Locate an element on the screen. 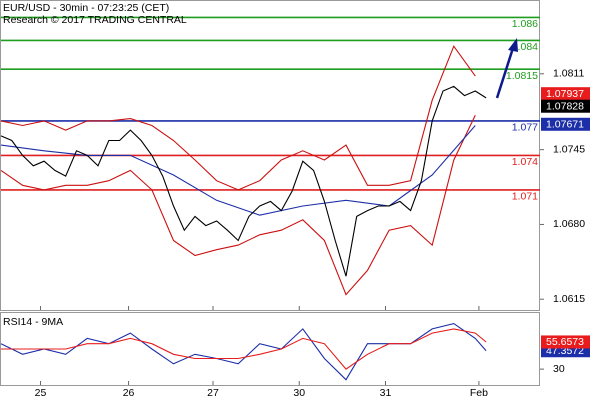 Image resolution: width=590 pixels, height=400 pixels. y-tick-label: 1.0615 is located at coordinates (569, 299).